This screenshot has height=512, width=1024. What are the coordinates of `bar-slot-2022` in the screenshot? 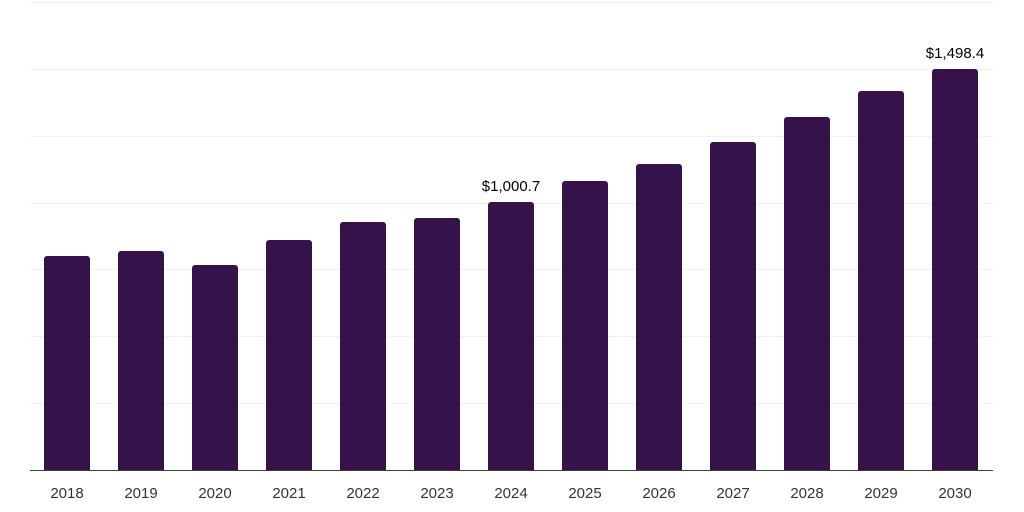 It's located at (363, 236).